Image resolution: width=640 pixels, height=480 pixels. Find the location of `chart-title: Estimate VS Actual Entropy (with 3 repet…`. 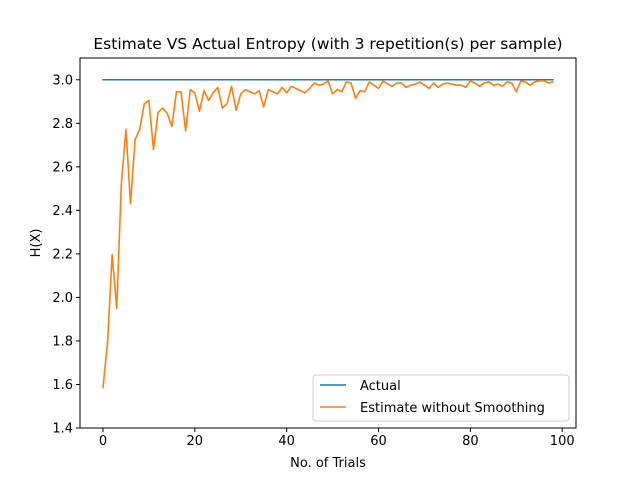

chart-title: Estimate VS Actual Entropy (with 3 repet… is located at coordinates (327, 44).